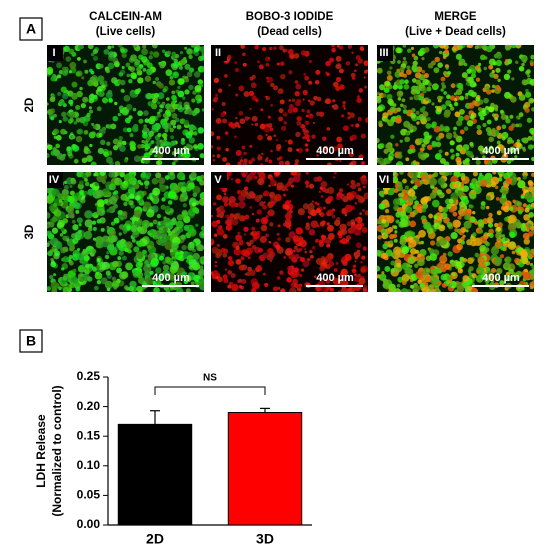 The height and width of the screenshot is (556, 550). Describe the element at coordinates (125, 17) in the screenshot. I see `column-title: CALCEIN-AM` at that location.